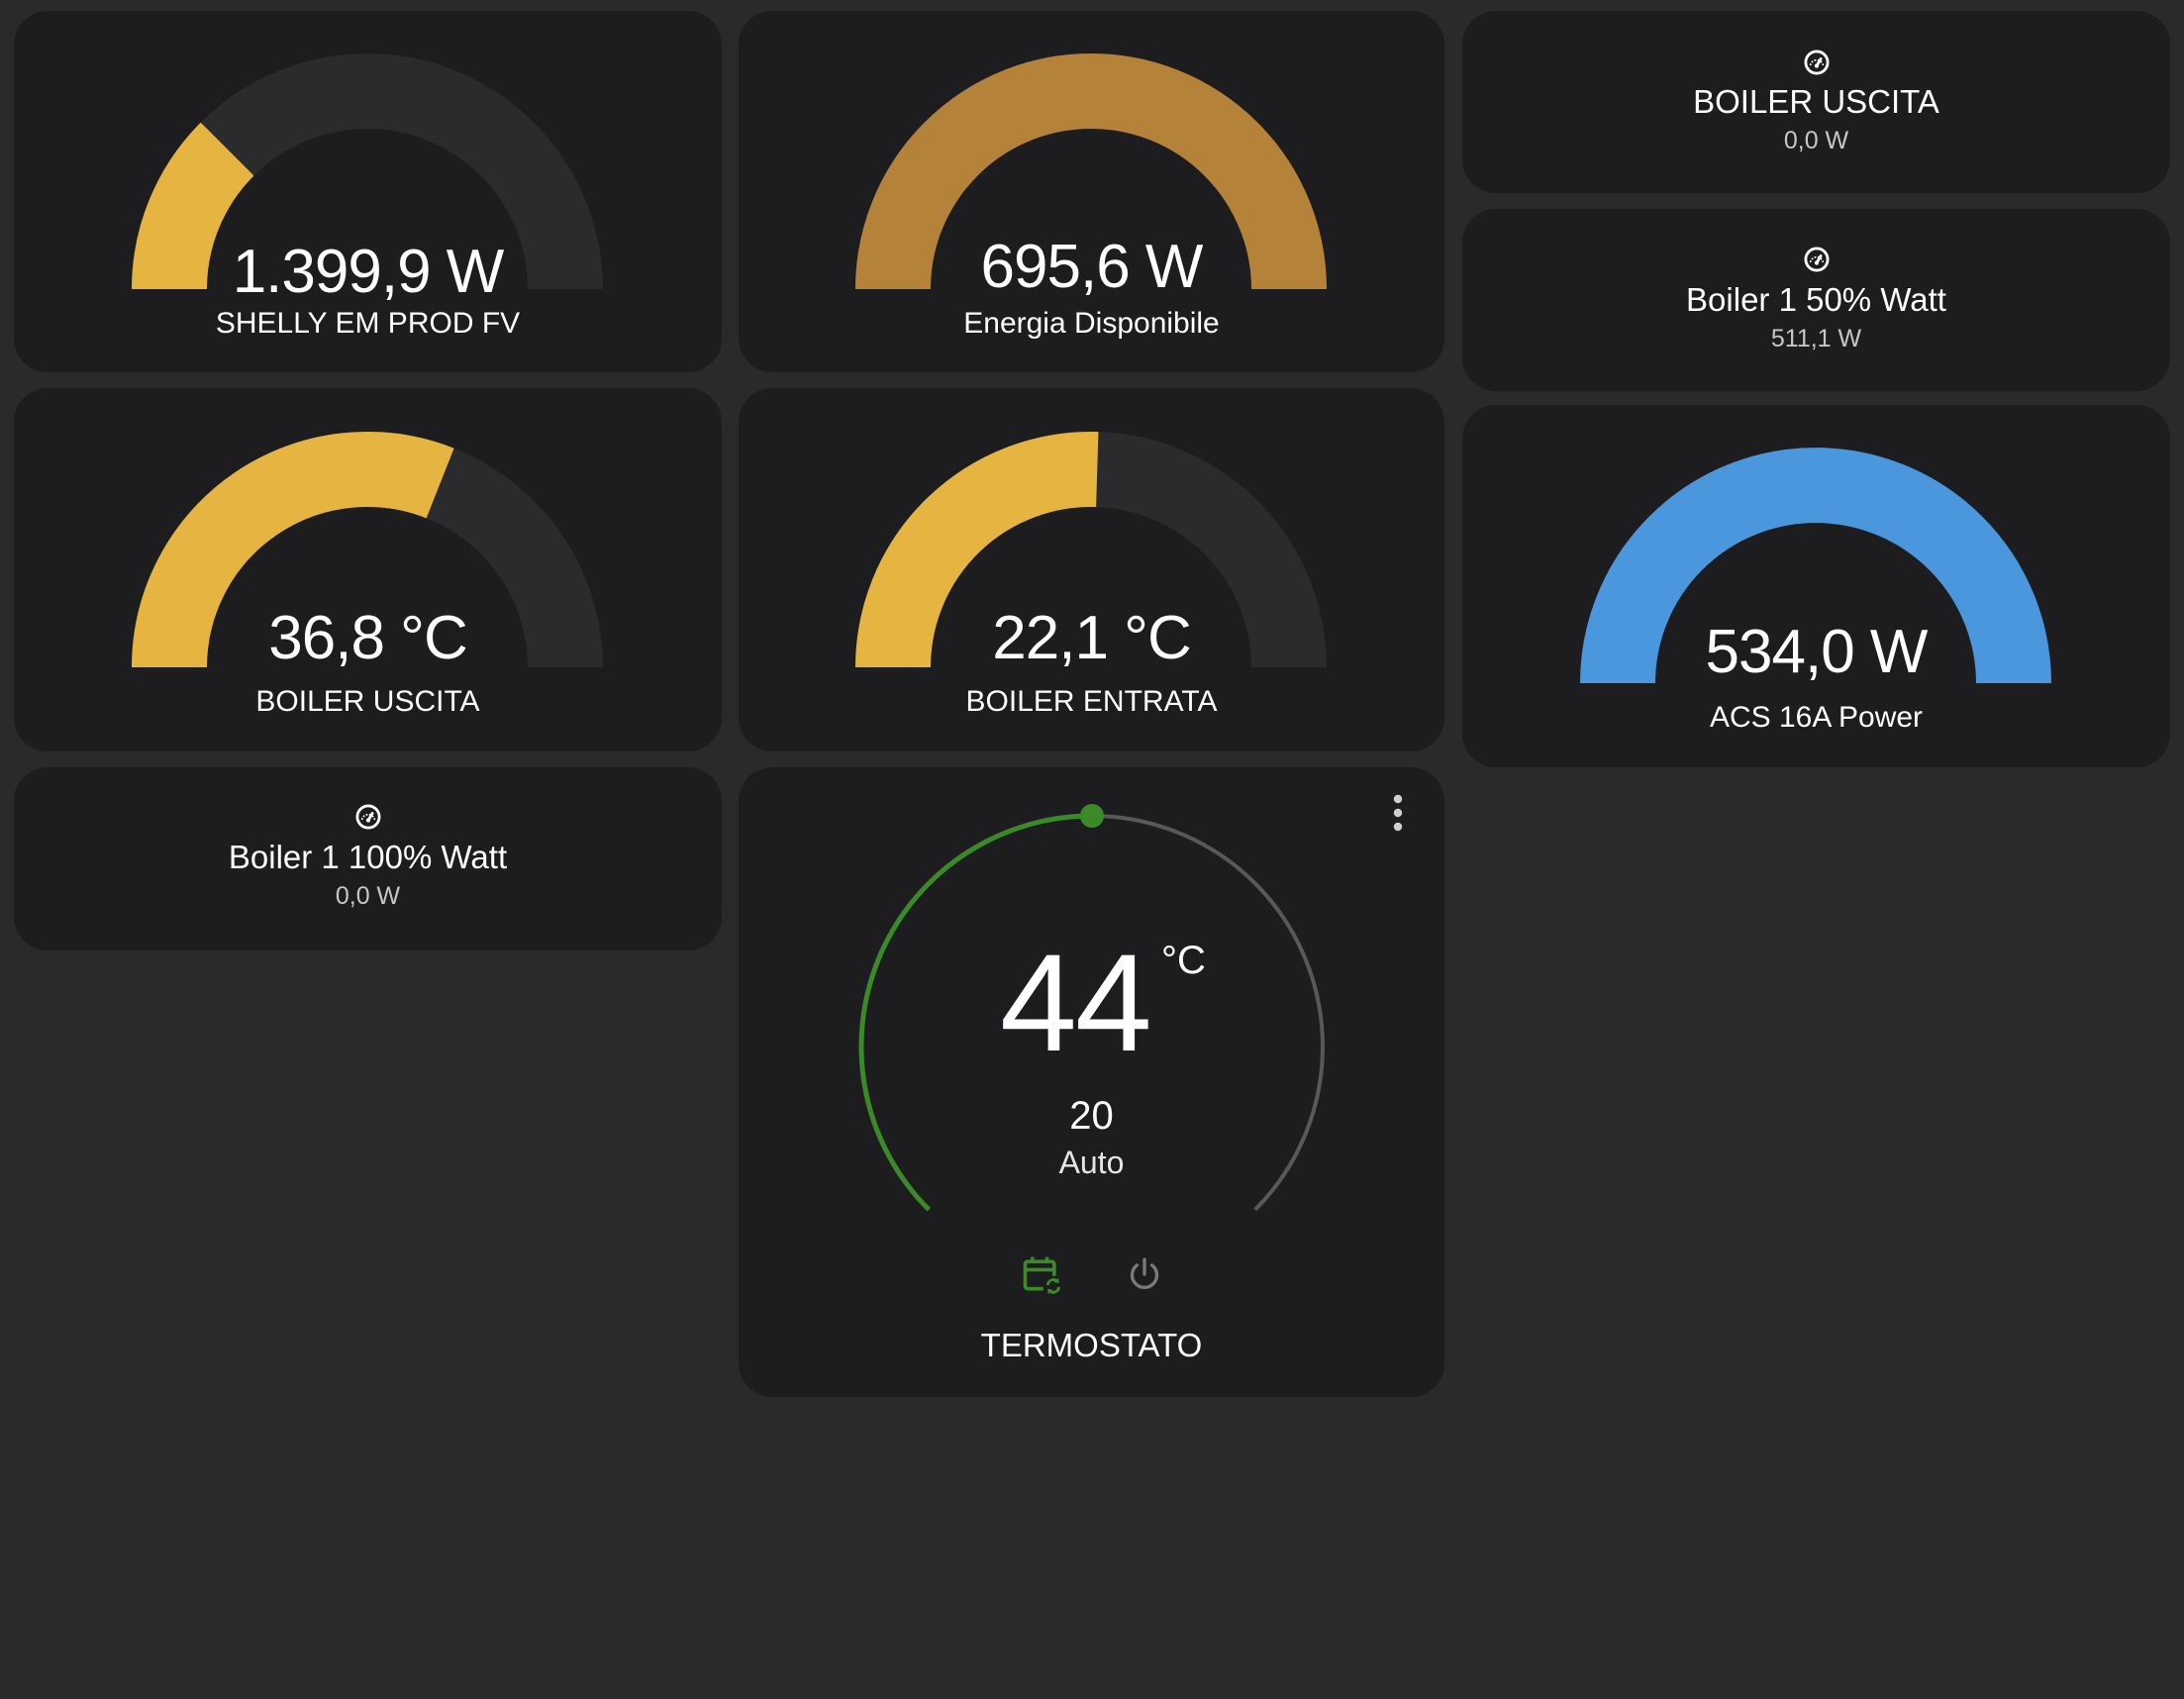  I want to click on thermostat-active-arc, so click(975, 1012).